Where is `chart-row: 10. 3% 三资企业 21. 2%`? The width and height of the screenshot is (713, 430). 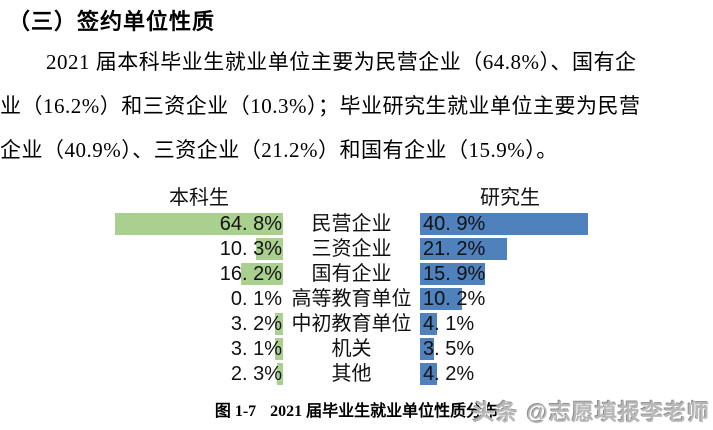 chart-row: 10. 3% 三资企业 21. 2% is located at coordinates (414, 249).